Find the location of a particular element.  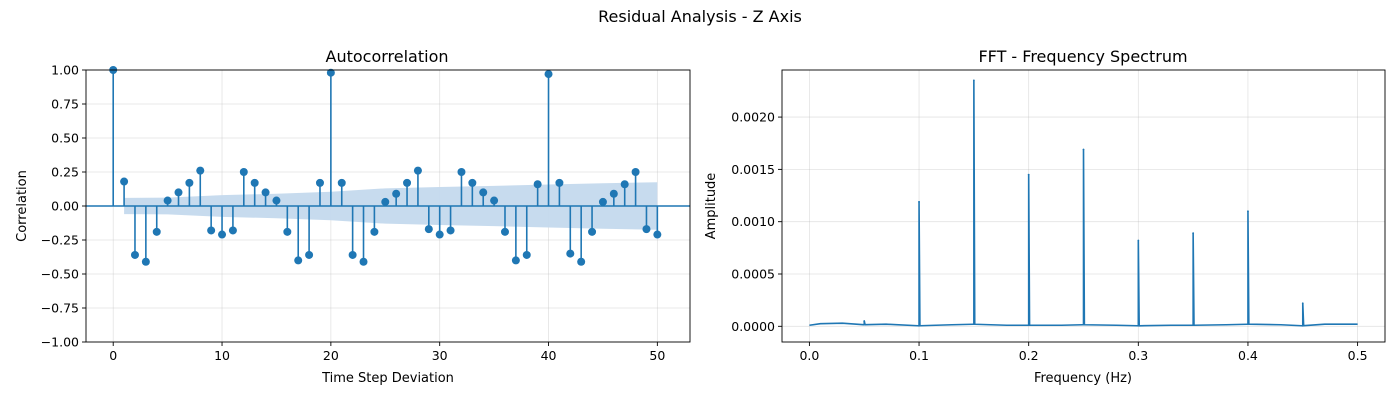

y-tick-label: 0.0000 is located at coordinates (753, 326).